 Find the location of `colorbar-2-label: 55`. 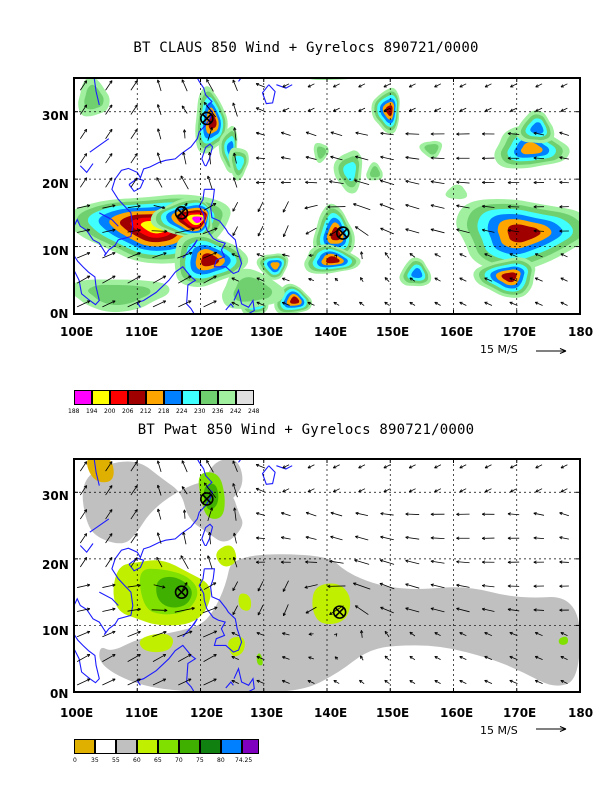

colorbar-2-label: 55 is located at coordinates (116, 760).